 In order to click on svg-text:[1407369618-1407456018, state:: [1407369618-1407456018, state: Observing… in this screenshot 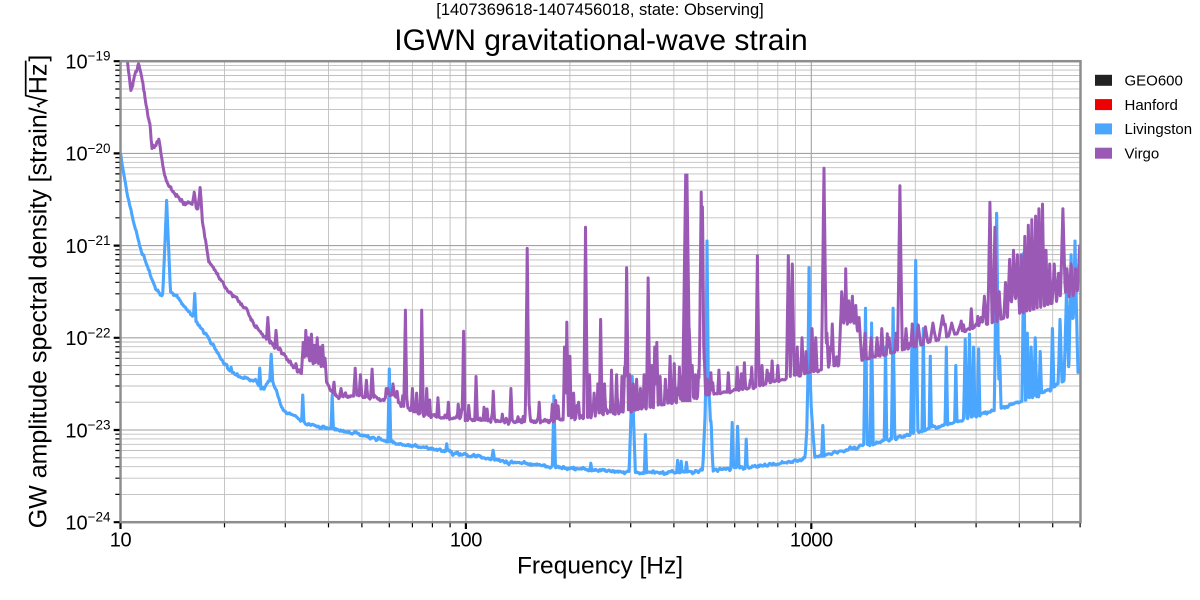, I will do `click(600, 10)`.